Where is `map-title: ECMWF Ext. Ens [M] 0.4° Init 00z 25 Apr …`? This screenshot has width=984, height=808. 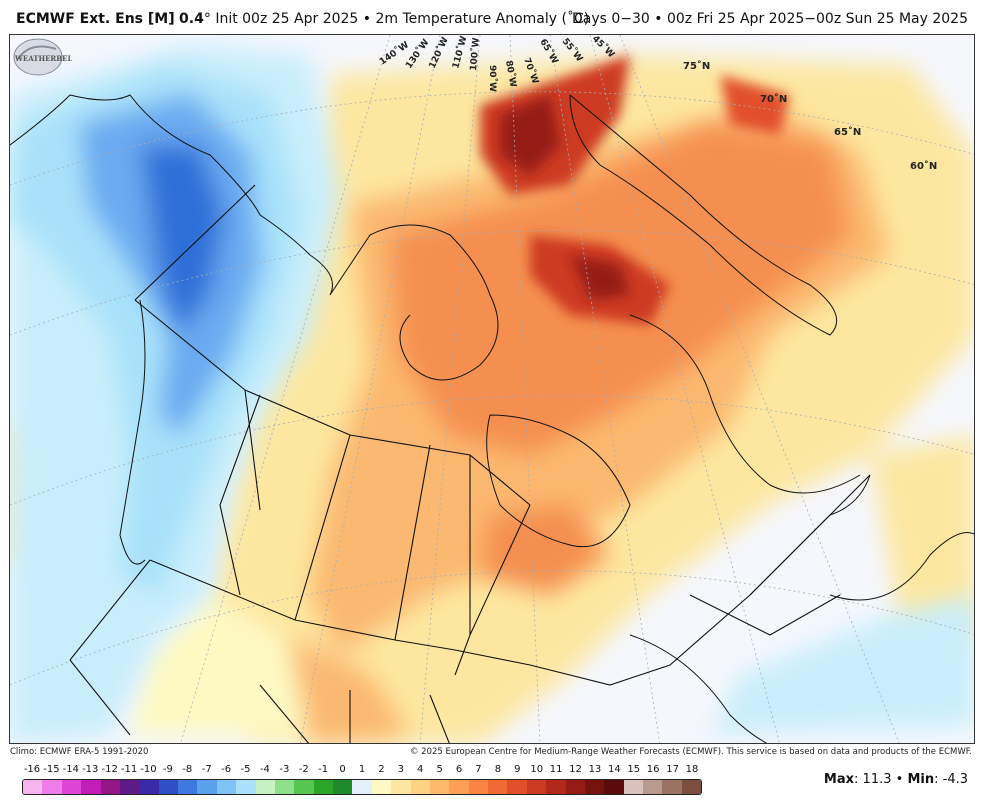
map-title: ECMWF Ext. Ens [M] 0.4° Init 00z 25 Apr … is located at coordinates (302, 19).